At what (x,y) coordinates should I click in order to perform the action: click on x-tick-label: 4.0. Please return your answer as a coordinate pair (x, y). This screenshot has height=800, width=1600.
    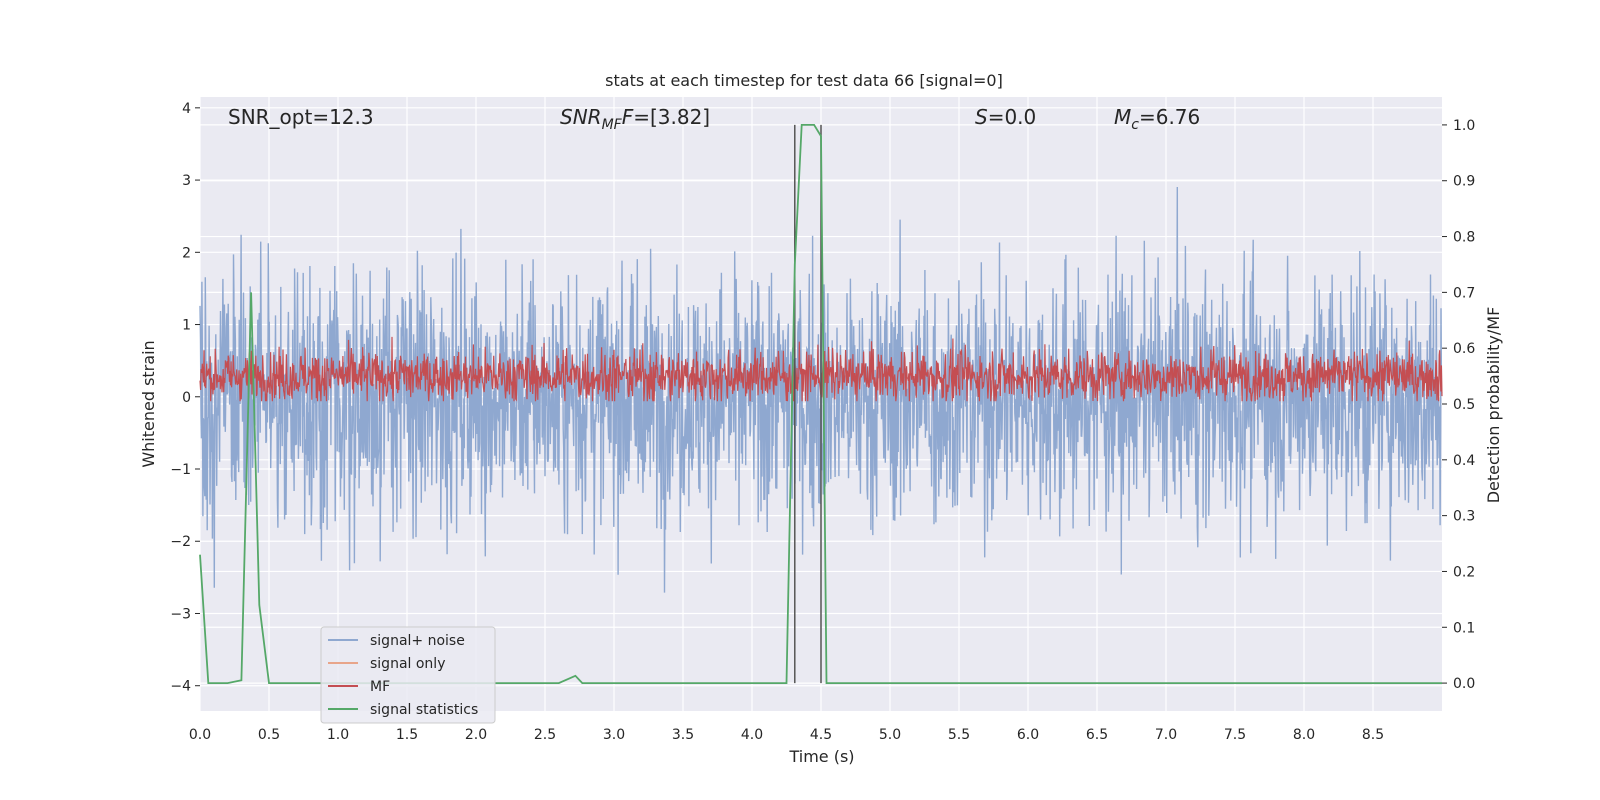
    Looking at the image, I should click on (752, 735).